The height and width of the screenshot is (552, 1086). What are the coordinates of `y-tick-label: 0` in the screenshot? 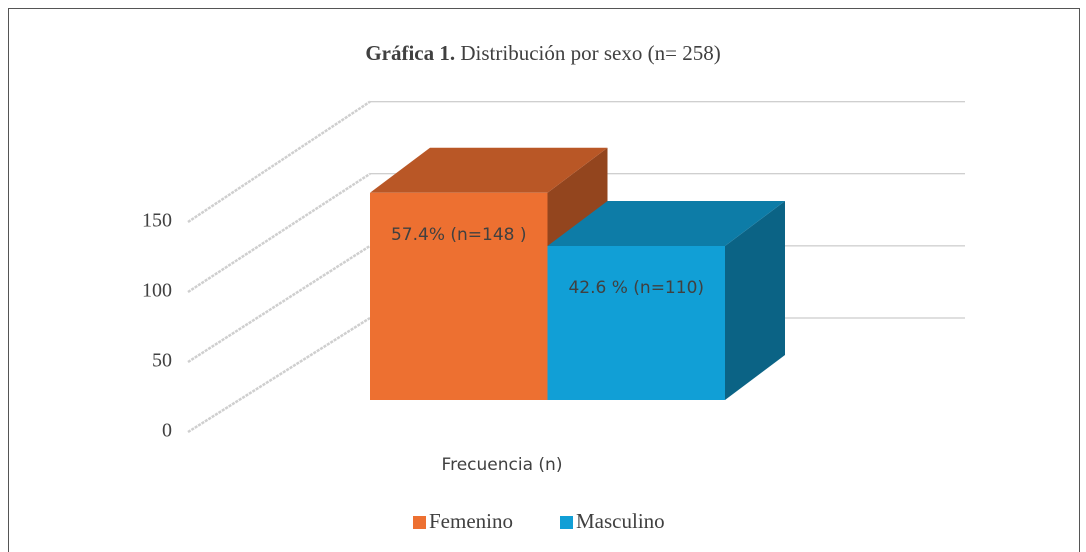 It's located at (167, 431).